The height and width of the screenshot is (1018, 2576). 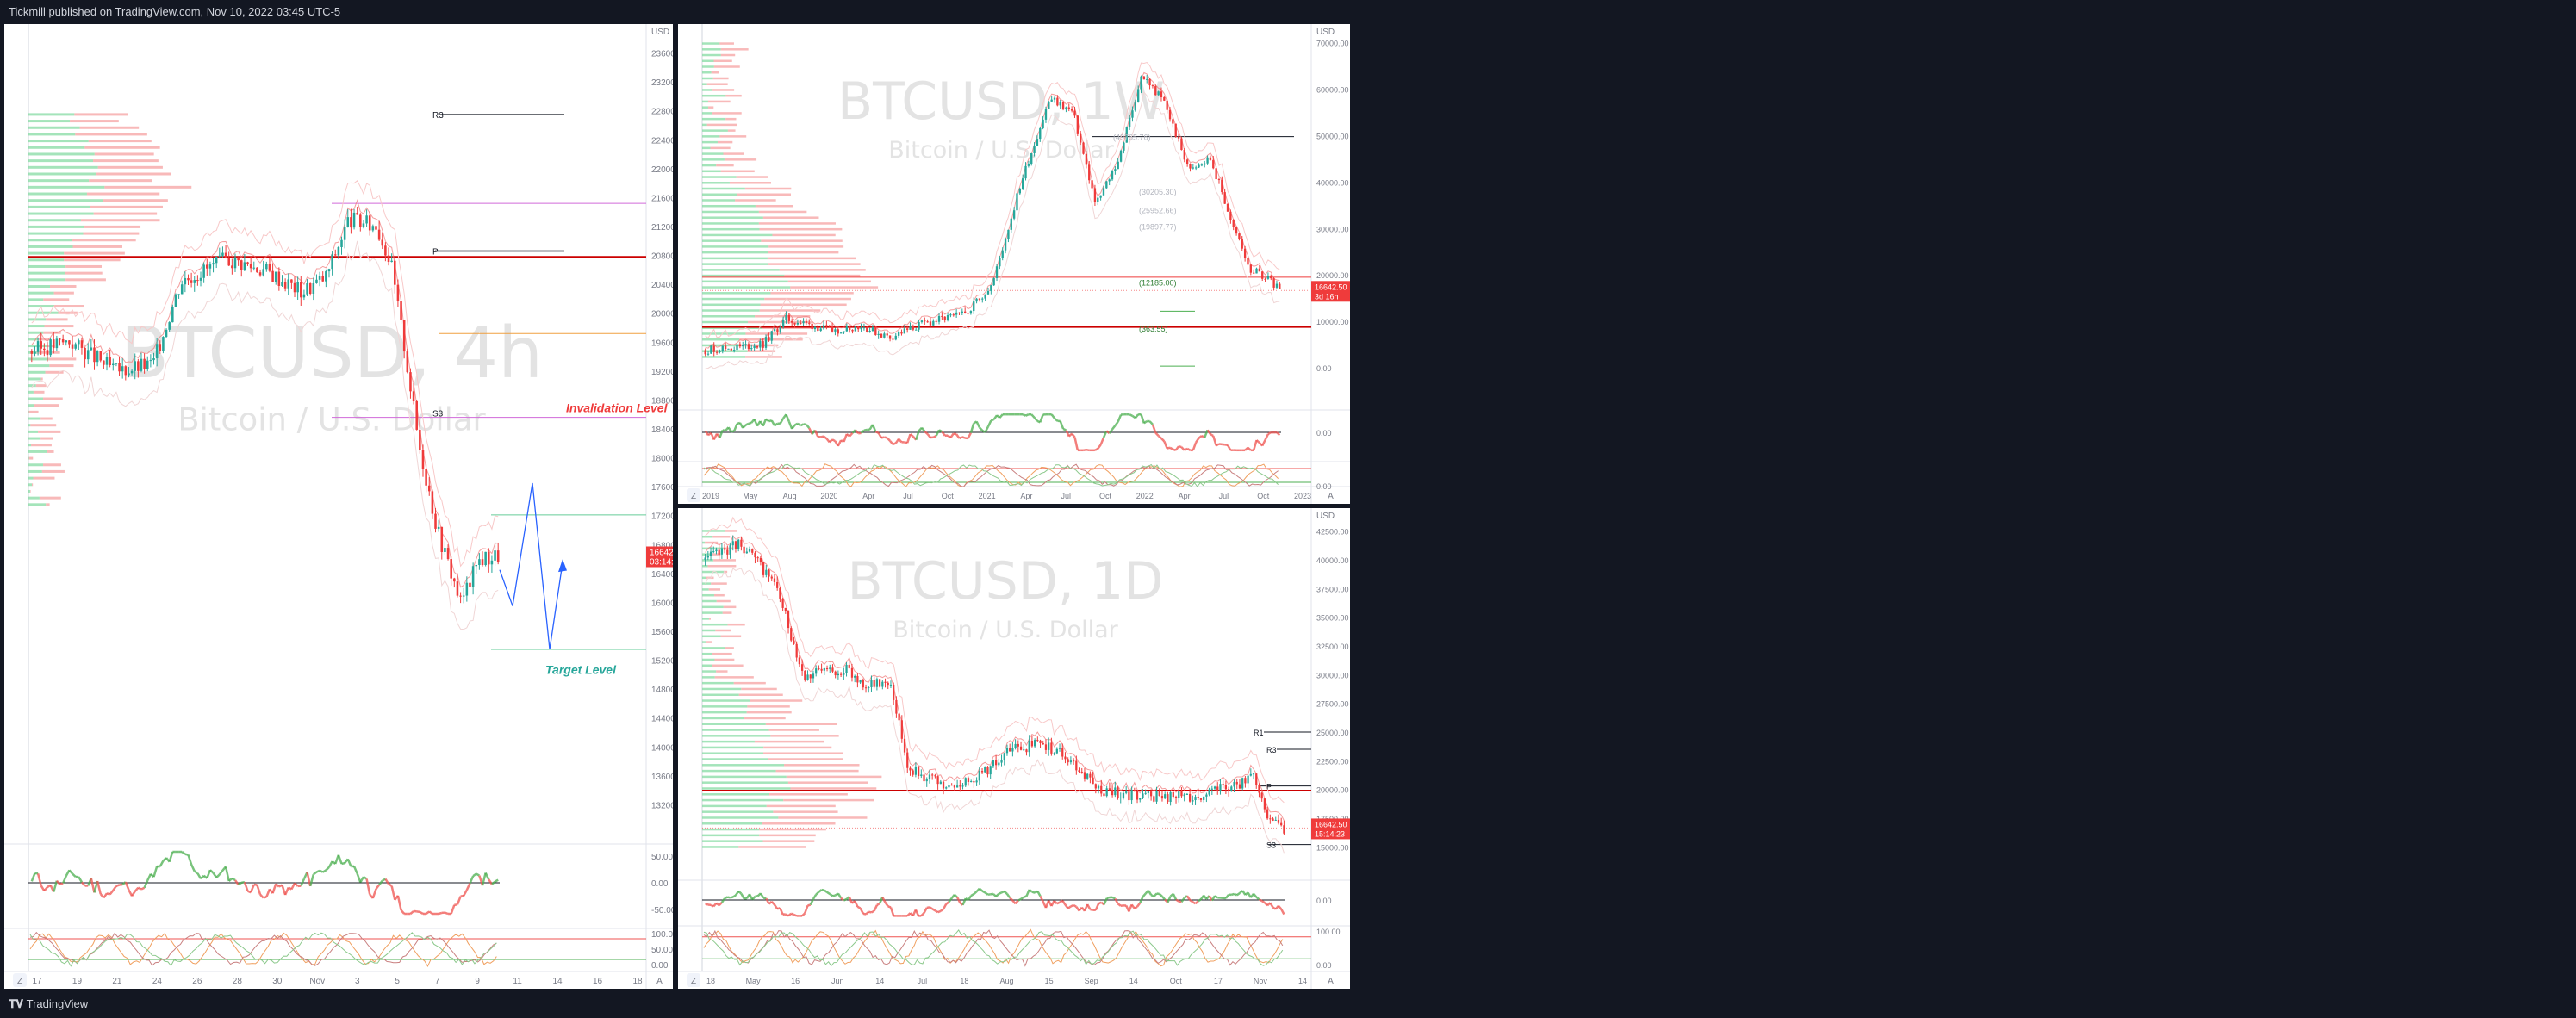 I want to click on tradingview-logo: 𝐓𝐕 TradingView, so click(x=49, y=1004).